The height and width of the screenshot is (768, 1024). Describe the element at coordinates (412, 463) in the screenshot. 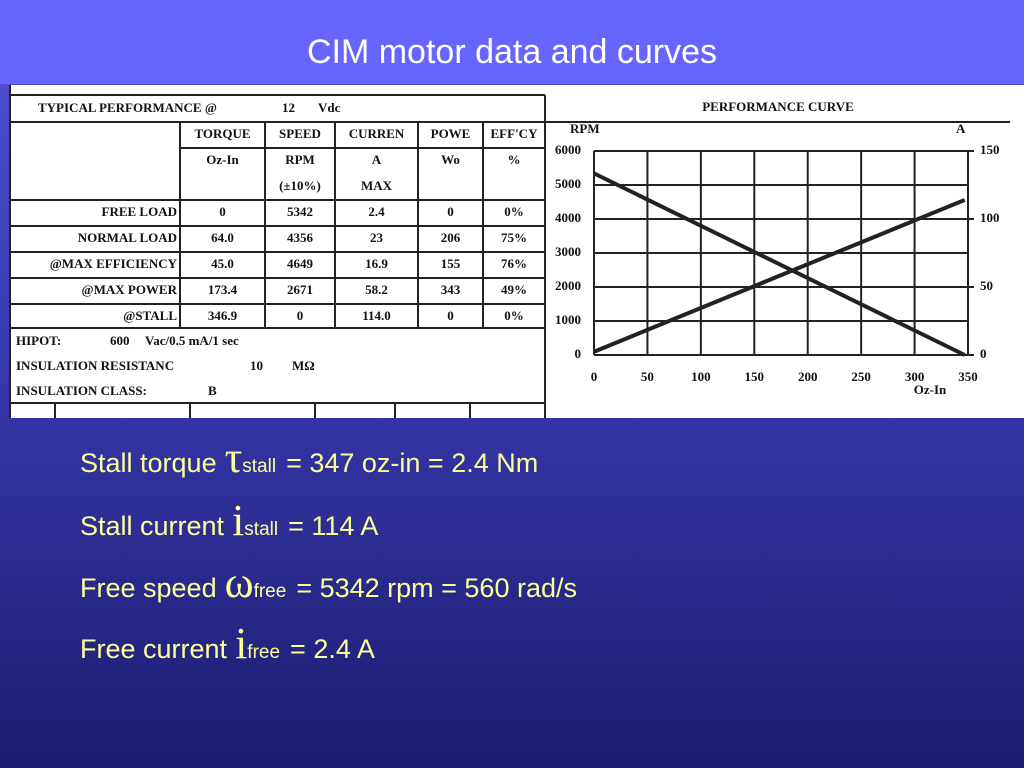

I see `fact-value: = 347 oz-in = 2.4 Nm` at that location.